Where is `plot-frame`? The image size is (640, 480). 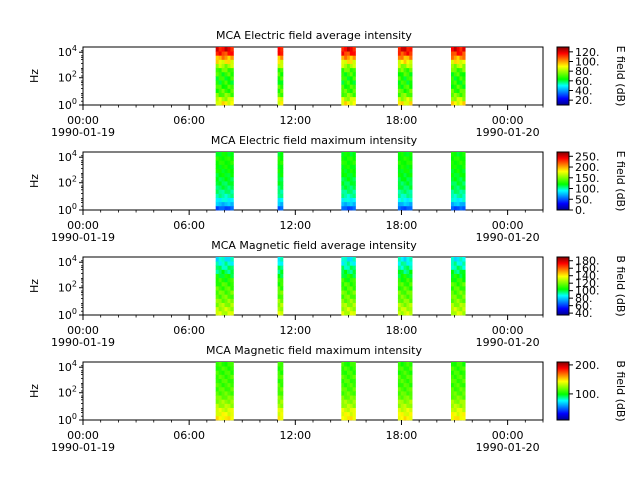 plot-frame is located at coordinates (313, 391).